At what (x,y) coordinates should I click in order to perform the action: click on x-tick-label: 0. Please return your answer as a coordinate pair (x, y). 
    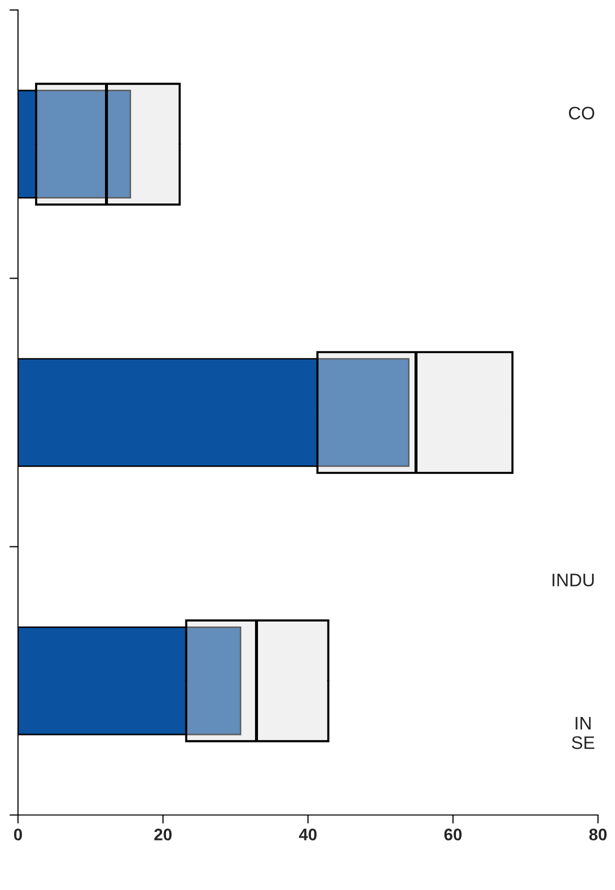
    Looking at the image, I should click on (18, 834).